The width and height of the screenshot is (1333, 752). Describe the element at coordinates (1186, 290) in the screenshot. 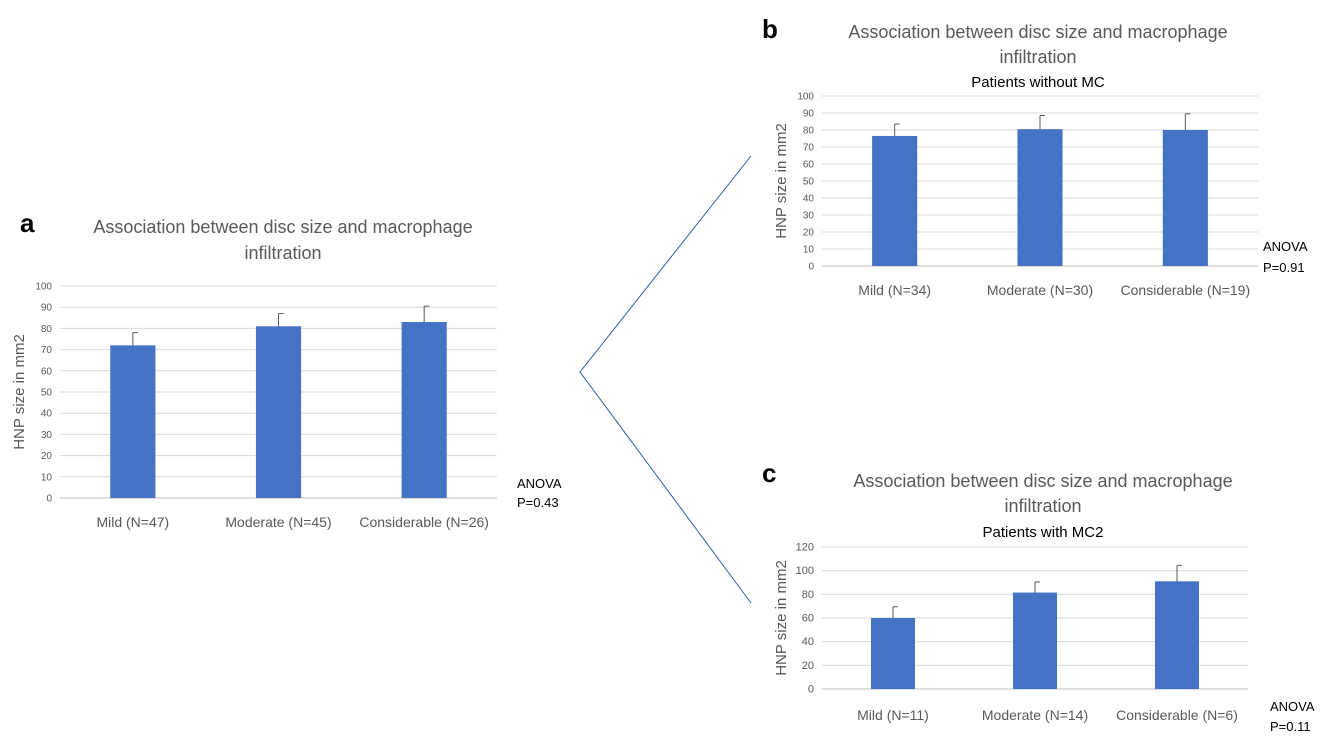

I see `x-category-label: Considerable (N=19)` at that location.